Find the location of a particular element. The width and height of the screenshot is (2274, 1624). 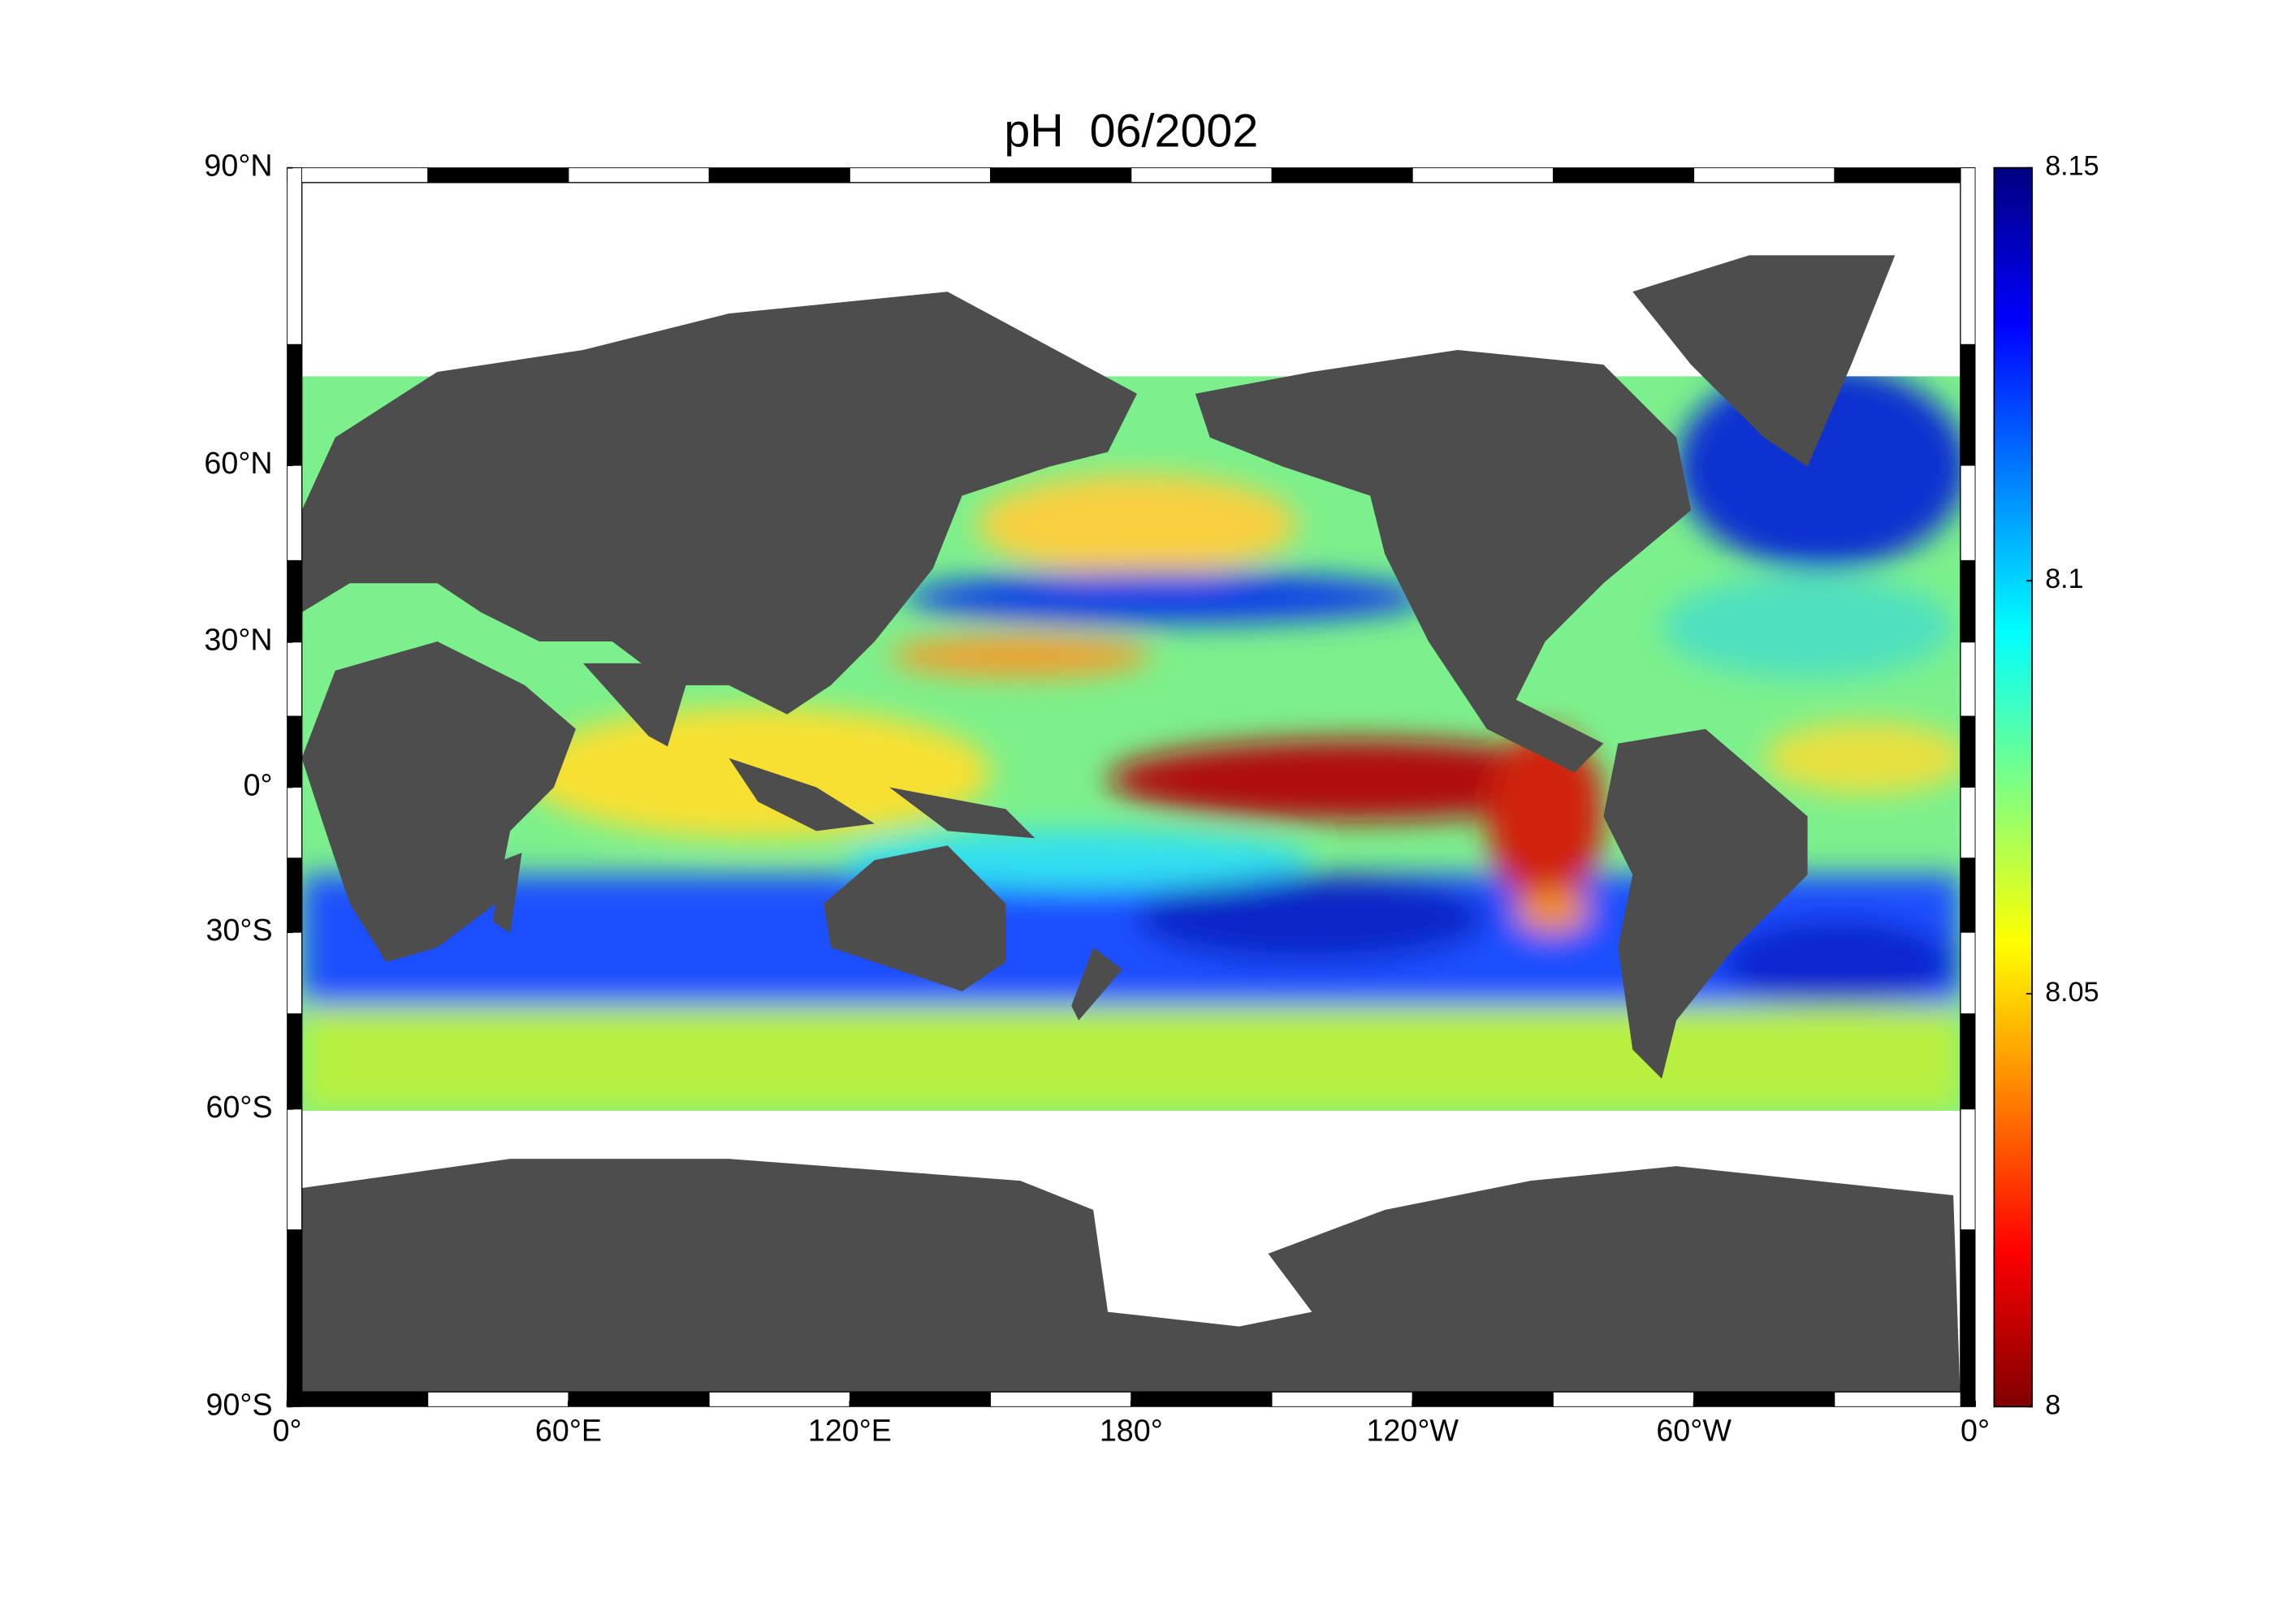

y-tick-label: 30°N is located at coordinates (238, 640).